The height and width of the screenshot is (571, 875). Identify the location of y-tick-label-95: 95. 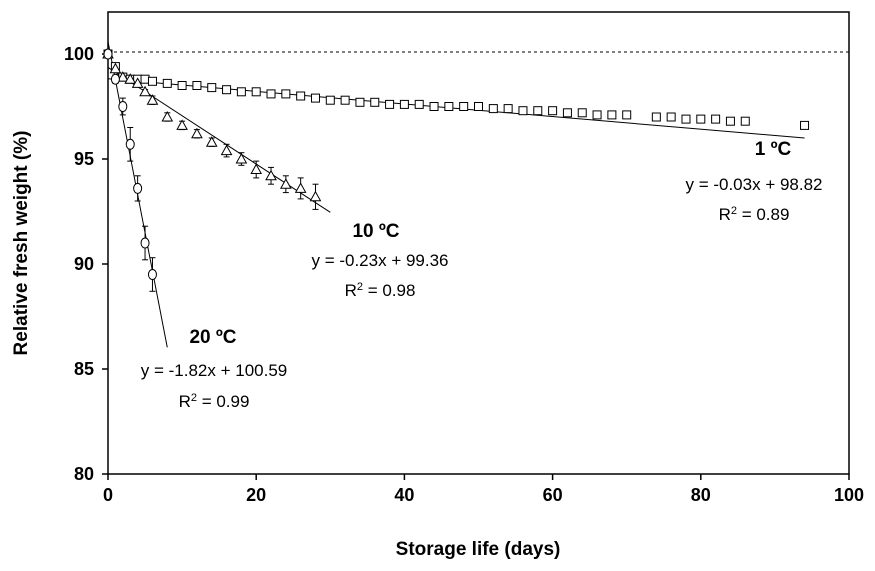
(84, 159).